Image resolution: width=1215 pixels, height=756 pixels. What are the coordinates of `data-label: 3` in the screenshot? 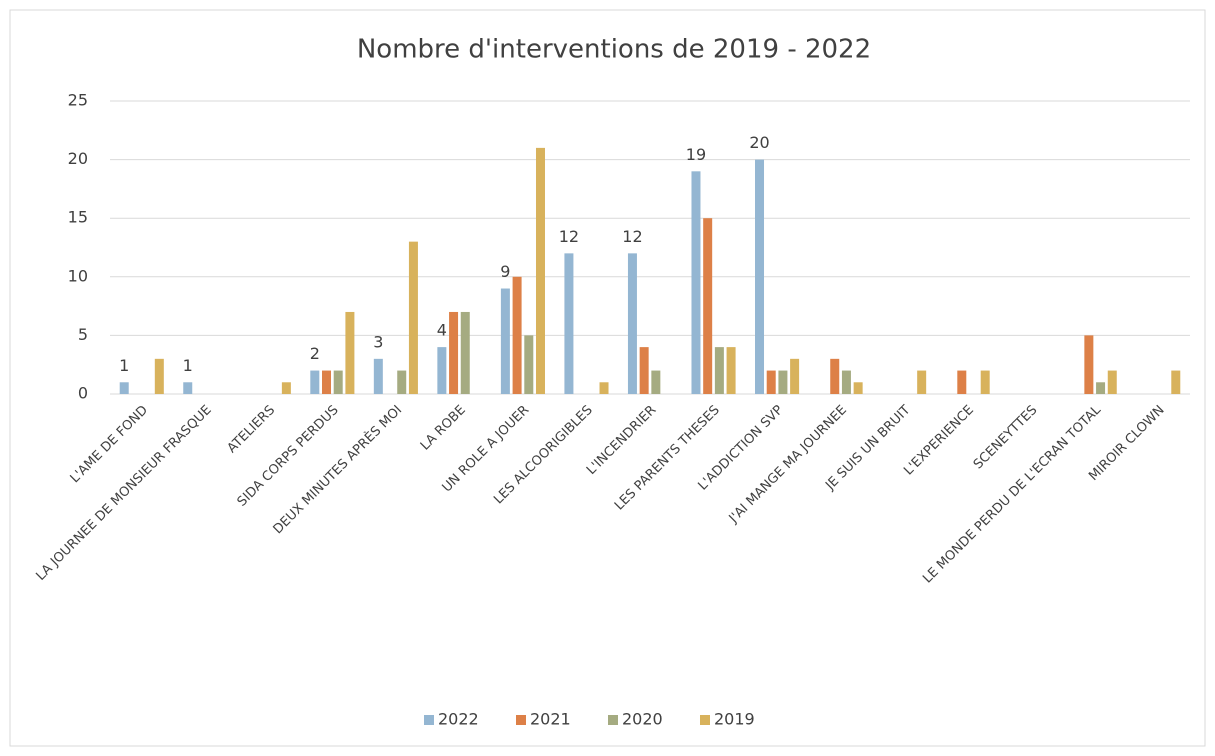 It's located at (378, 341).